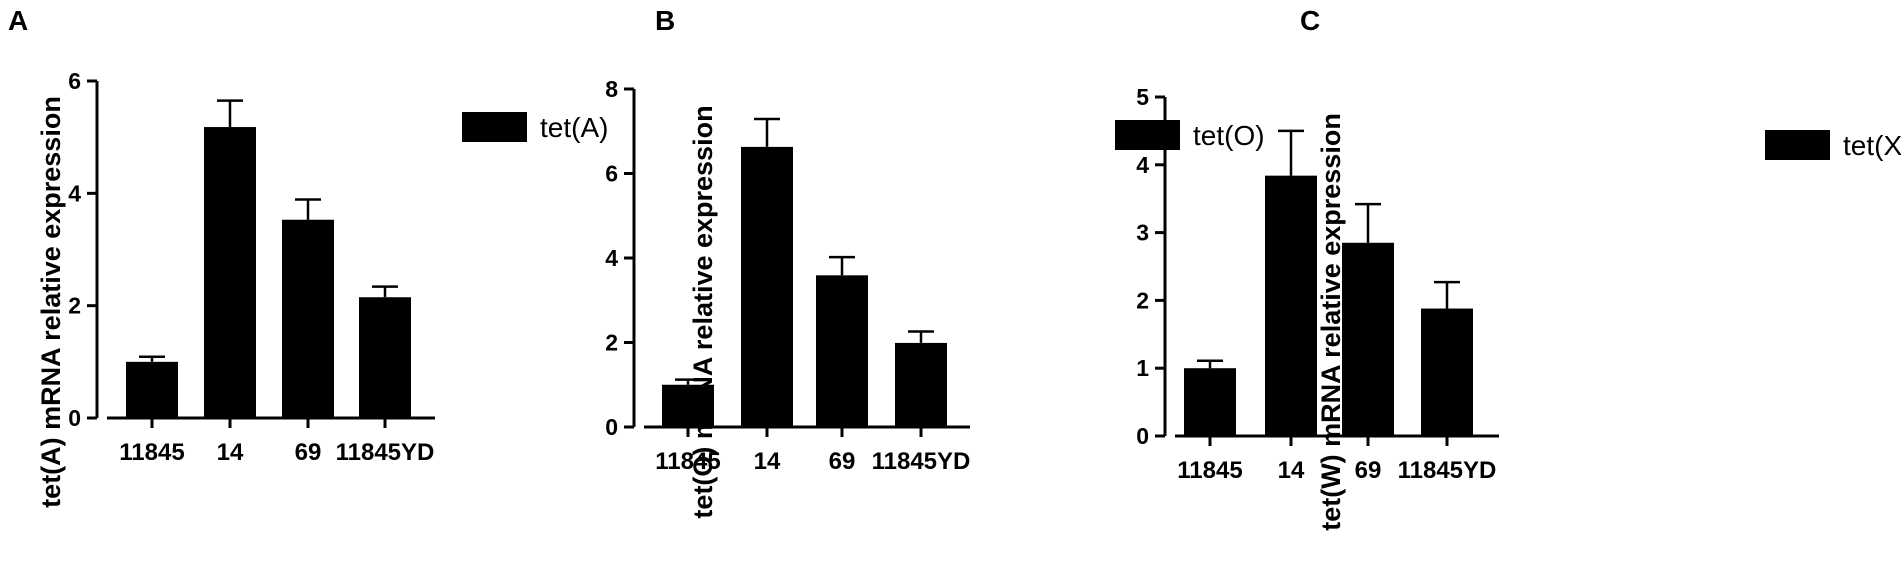 The width and height of the screenshot is (1901, 585). Describe the element at coordinates (494, 127) in the screenshot. I see `legend-swatch-a` at that location.